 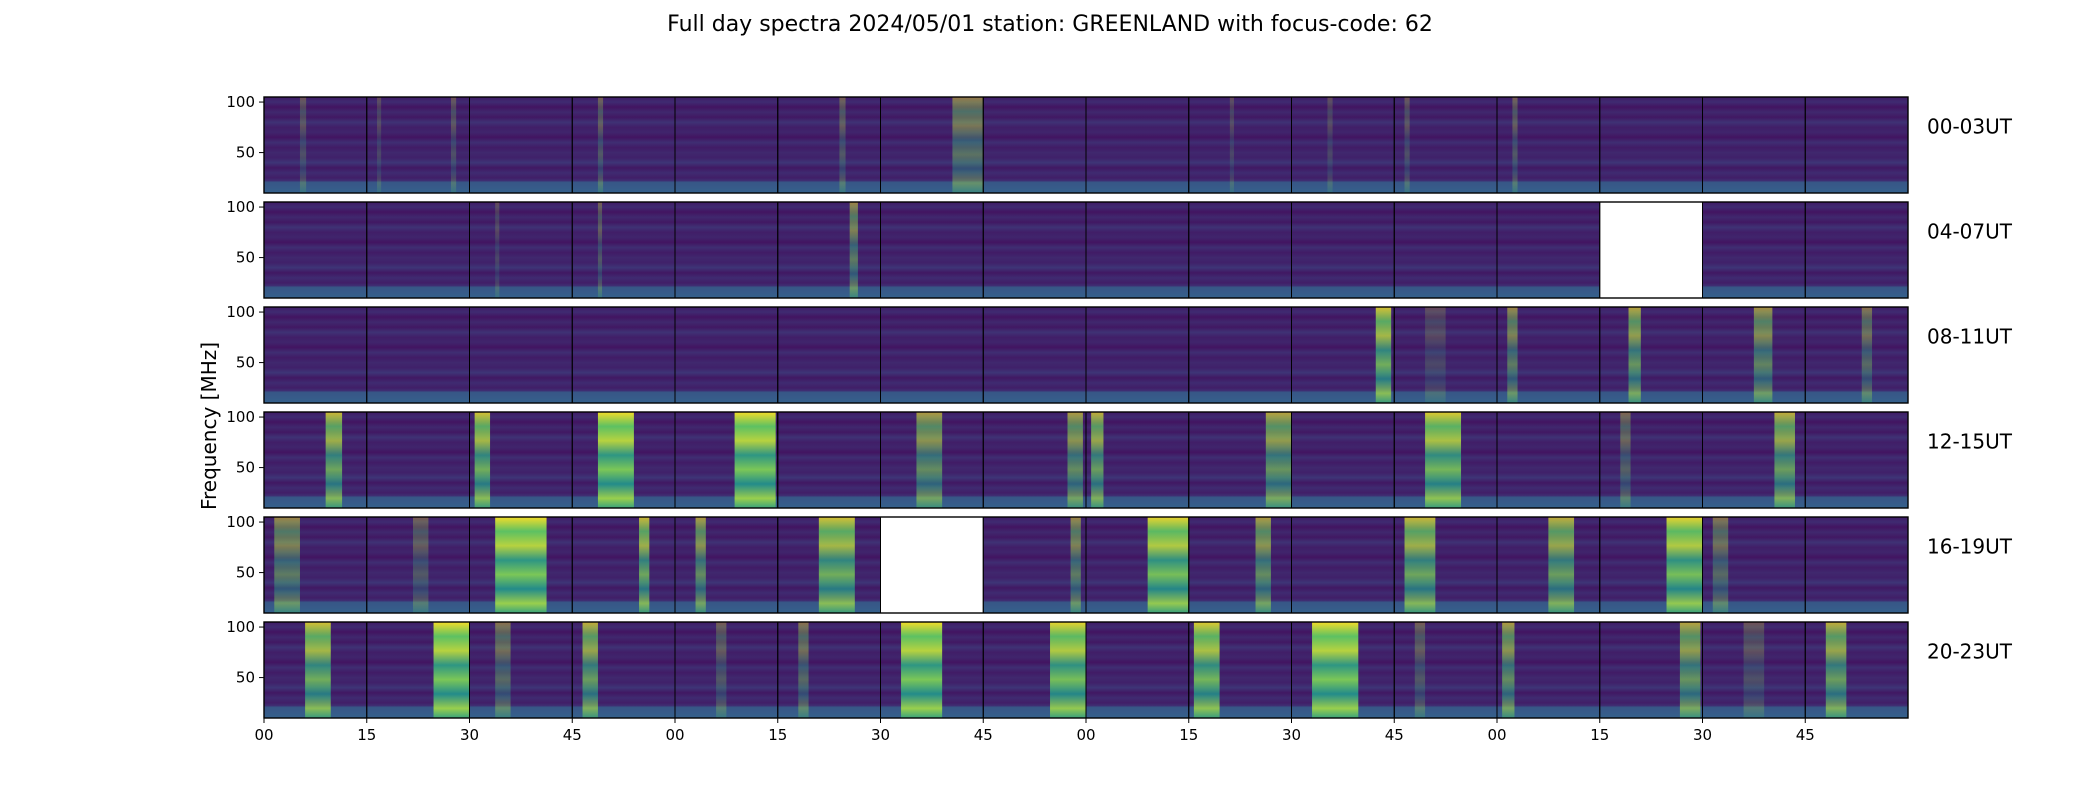 I want to click on spectrum-panel-missing, so click(x=1651, y=250).